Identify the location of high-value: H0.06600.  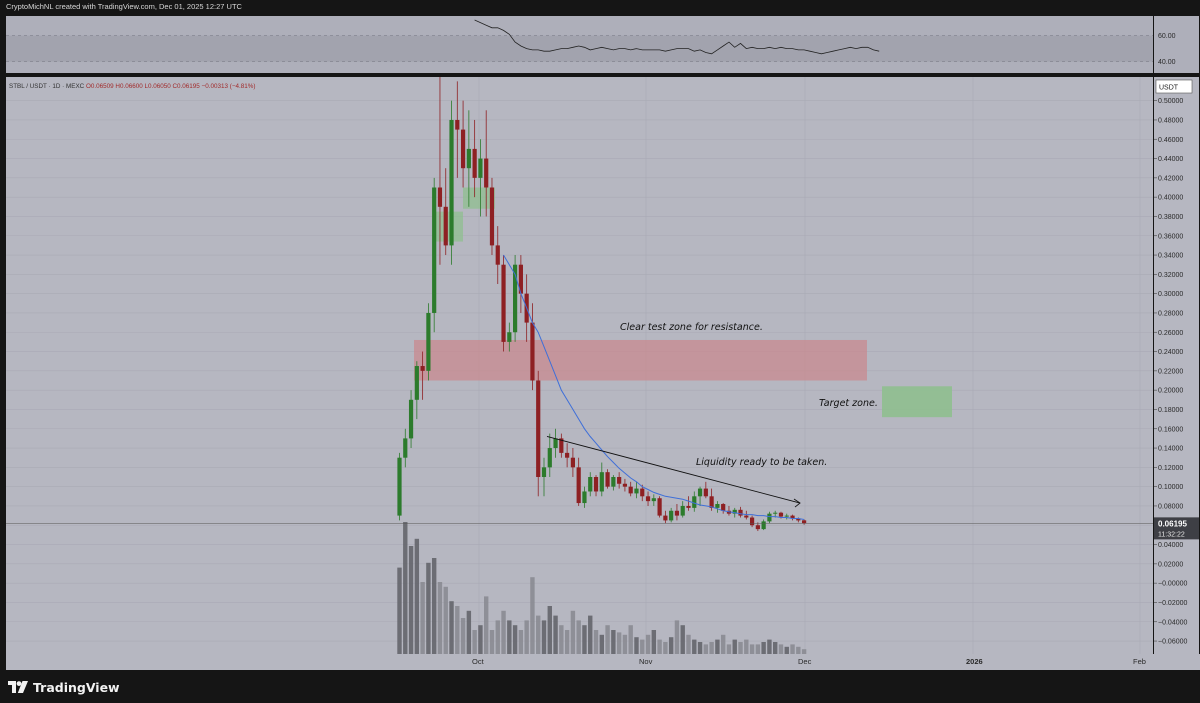
(129, 86).